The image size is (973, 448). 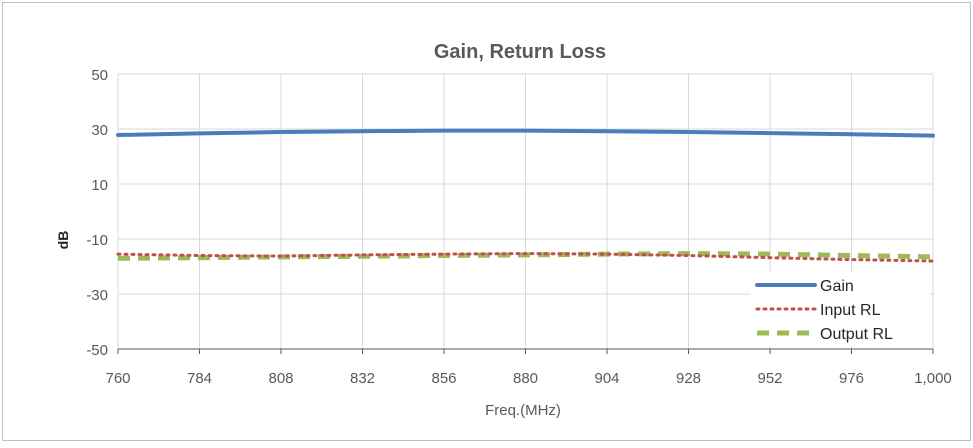 What do you see at coordinates (199, 378) in the screenshot?
I see `x-tick-label: 784` at bounding box center [199, 378].